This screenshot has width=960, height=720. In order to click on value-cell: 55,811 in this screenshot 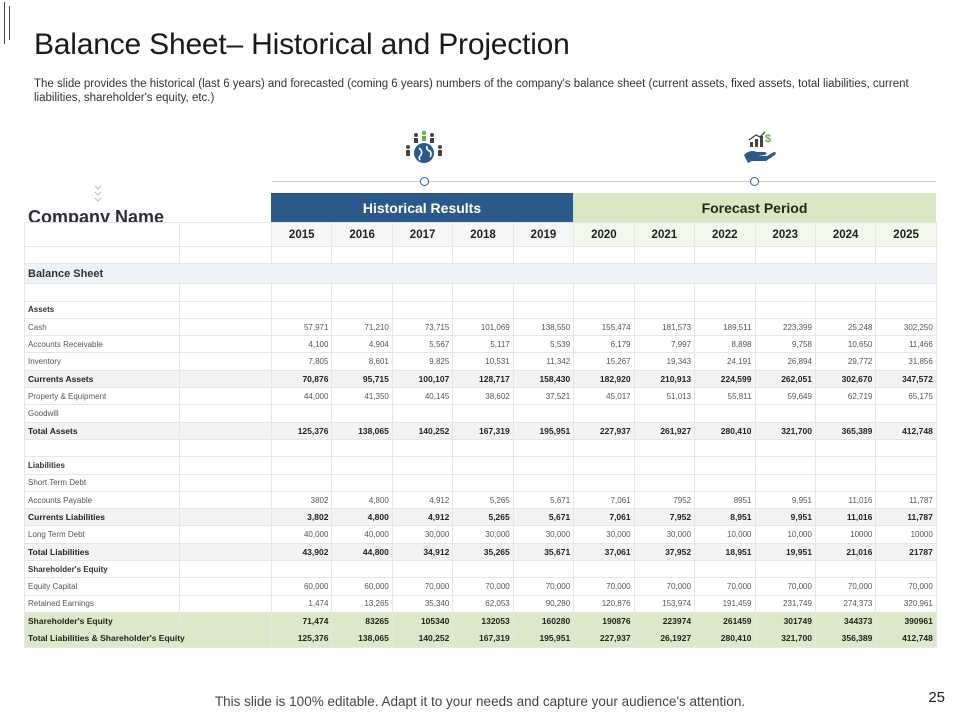, I will do `click(725, 396)`.